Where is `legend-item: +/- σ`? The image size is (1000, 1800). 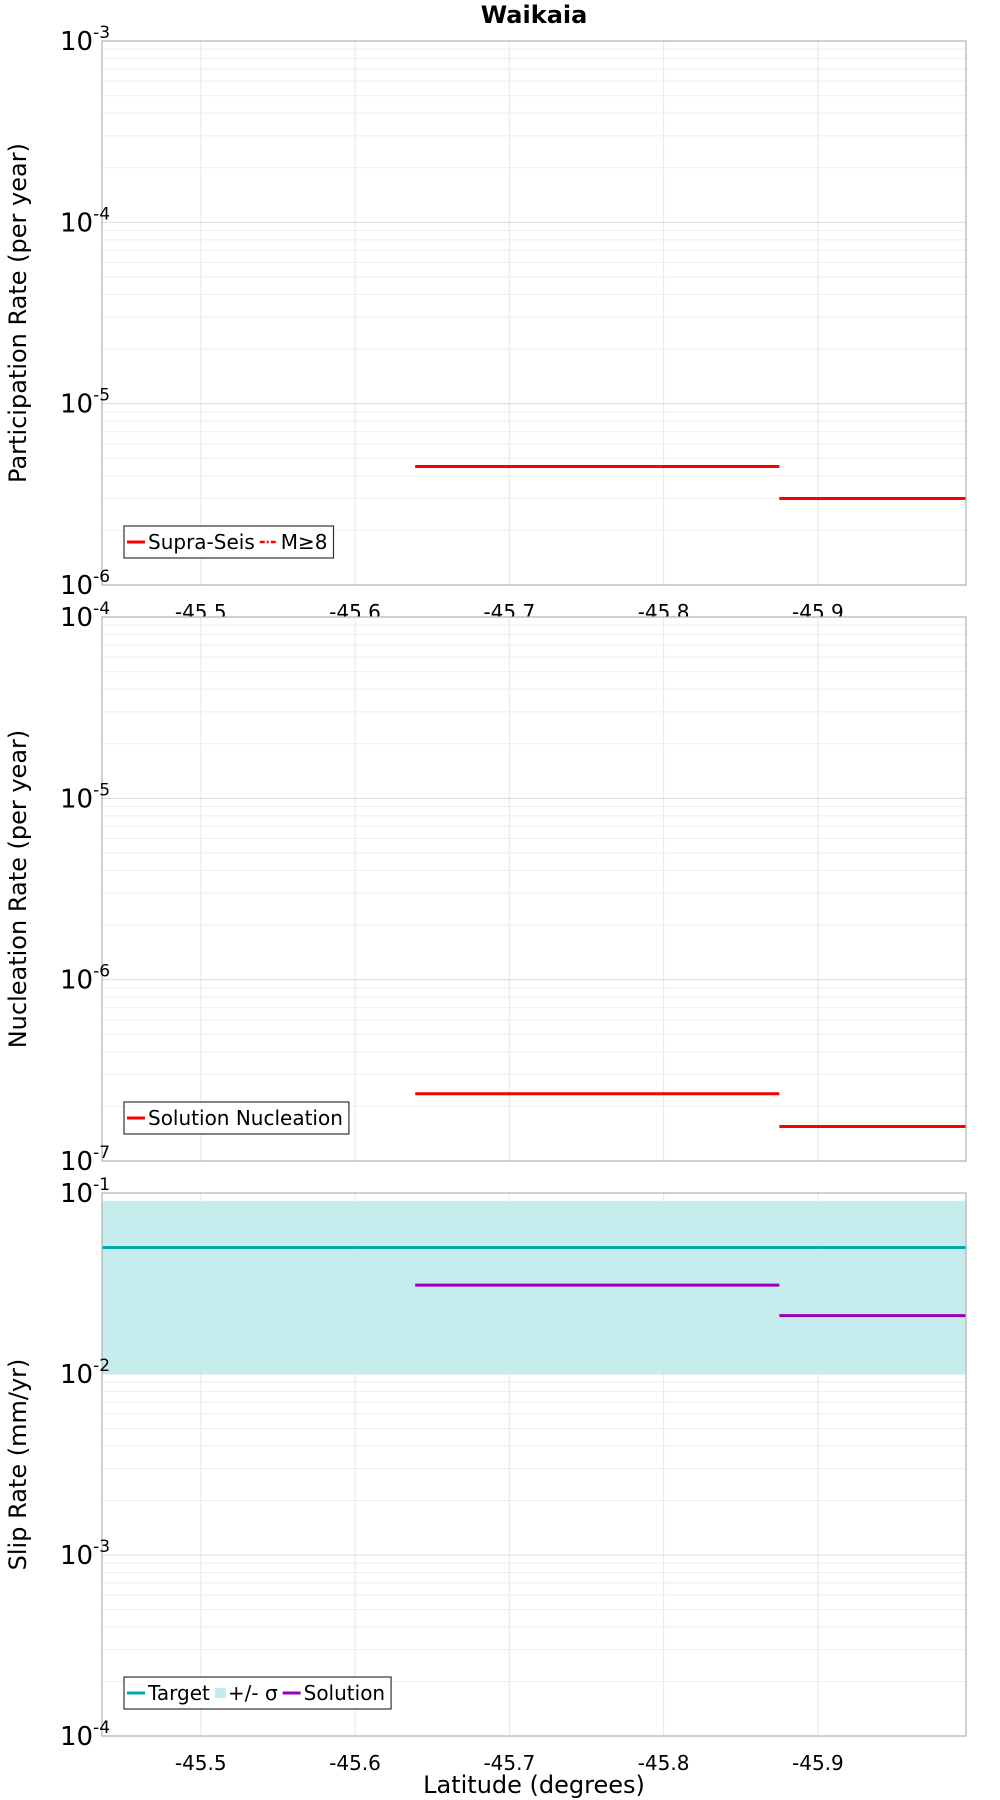
legend-item: +/- σ is located at coordinates (246, 1693).